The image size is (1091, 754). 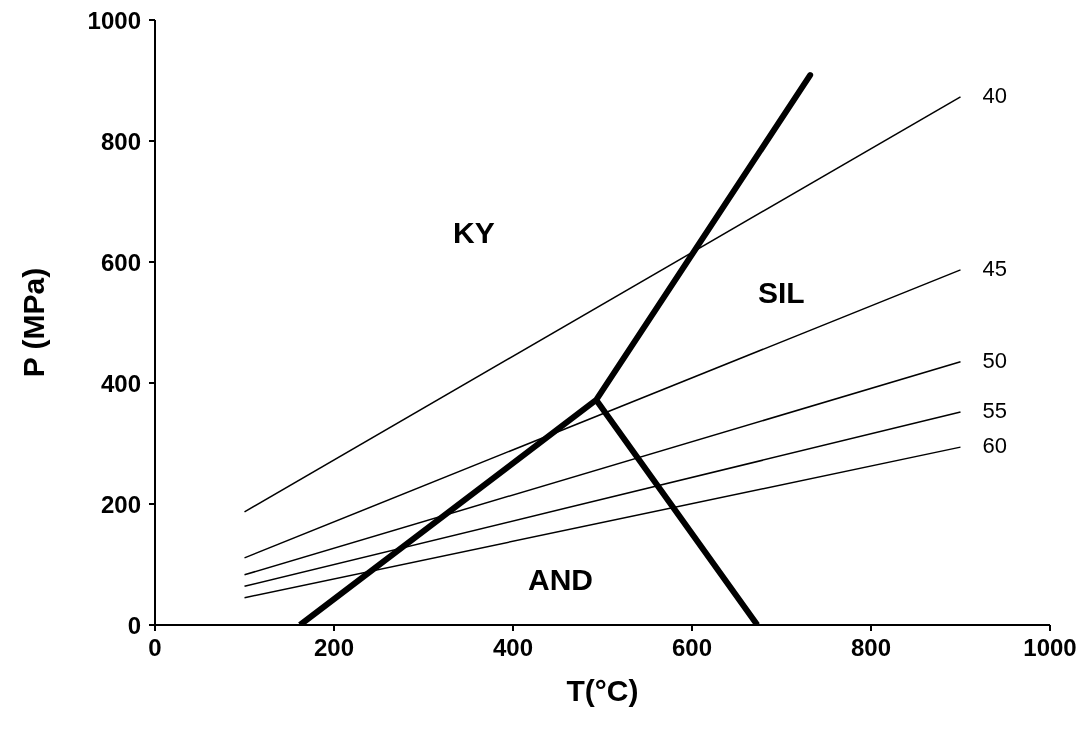 What do you see at coordinates (120, 504) in the screenshot?
I see `y-tick-label: 200` at bounding box center [120, 504].